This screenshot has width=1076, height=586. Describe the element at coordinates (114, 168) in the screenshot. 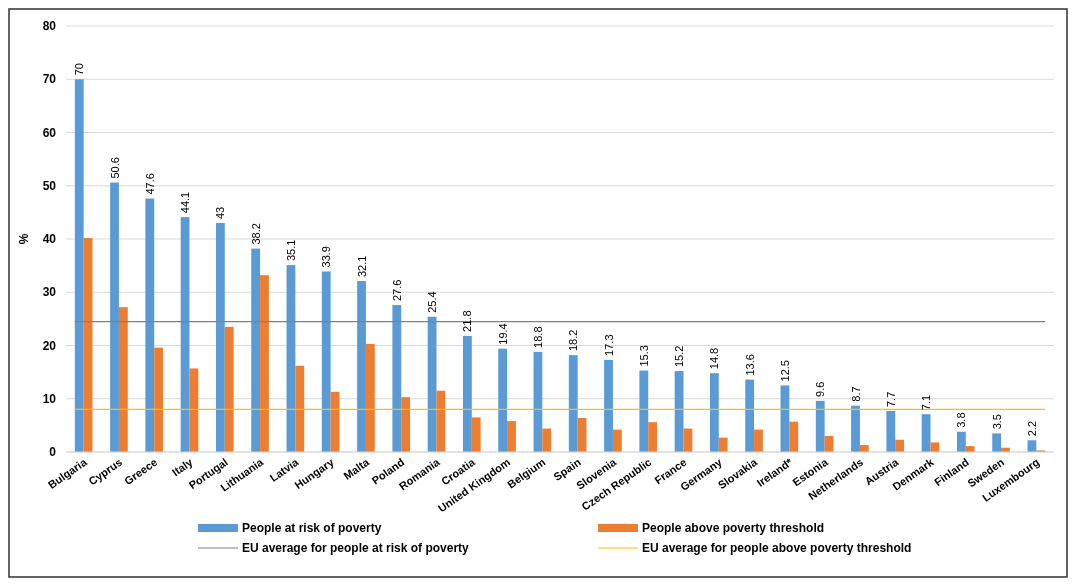

I see `data-label: 50.6` at that location.